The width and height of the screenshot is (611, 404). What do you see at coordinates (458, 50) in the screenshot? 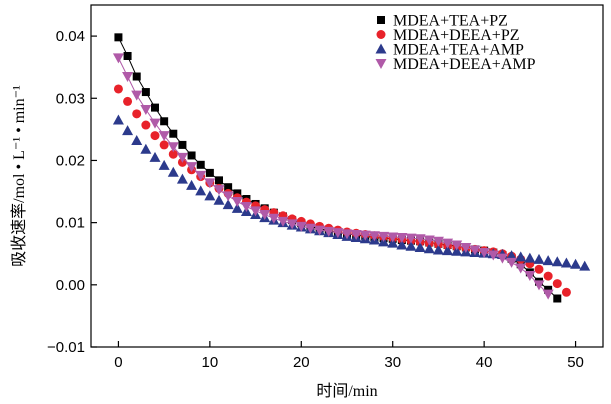
I see `legend-label: MDEA+TEA+AMP` at bounding box center [458, 50].